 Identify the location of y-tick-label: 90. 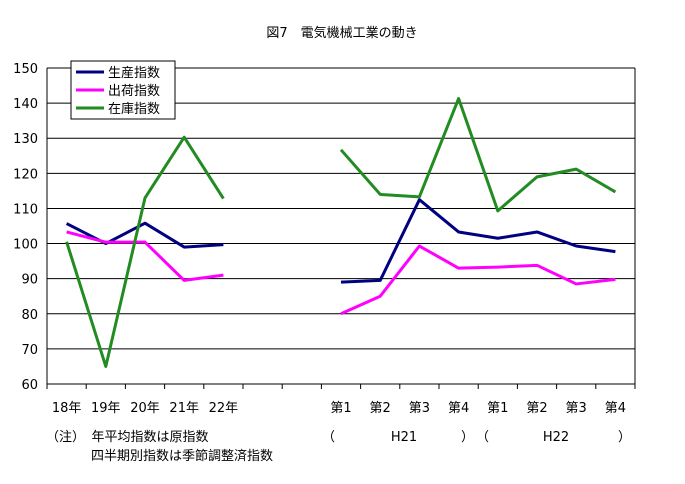
(29, 280).